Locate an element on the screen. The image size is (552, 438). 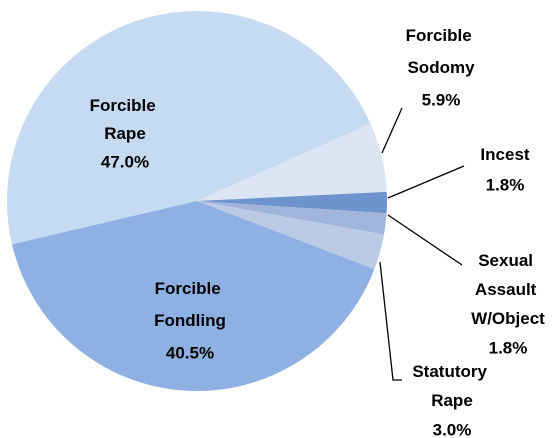
label-line: Incest is located at coordinates (504, 154).